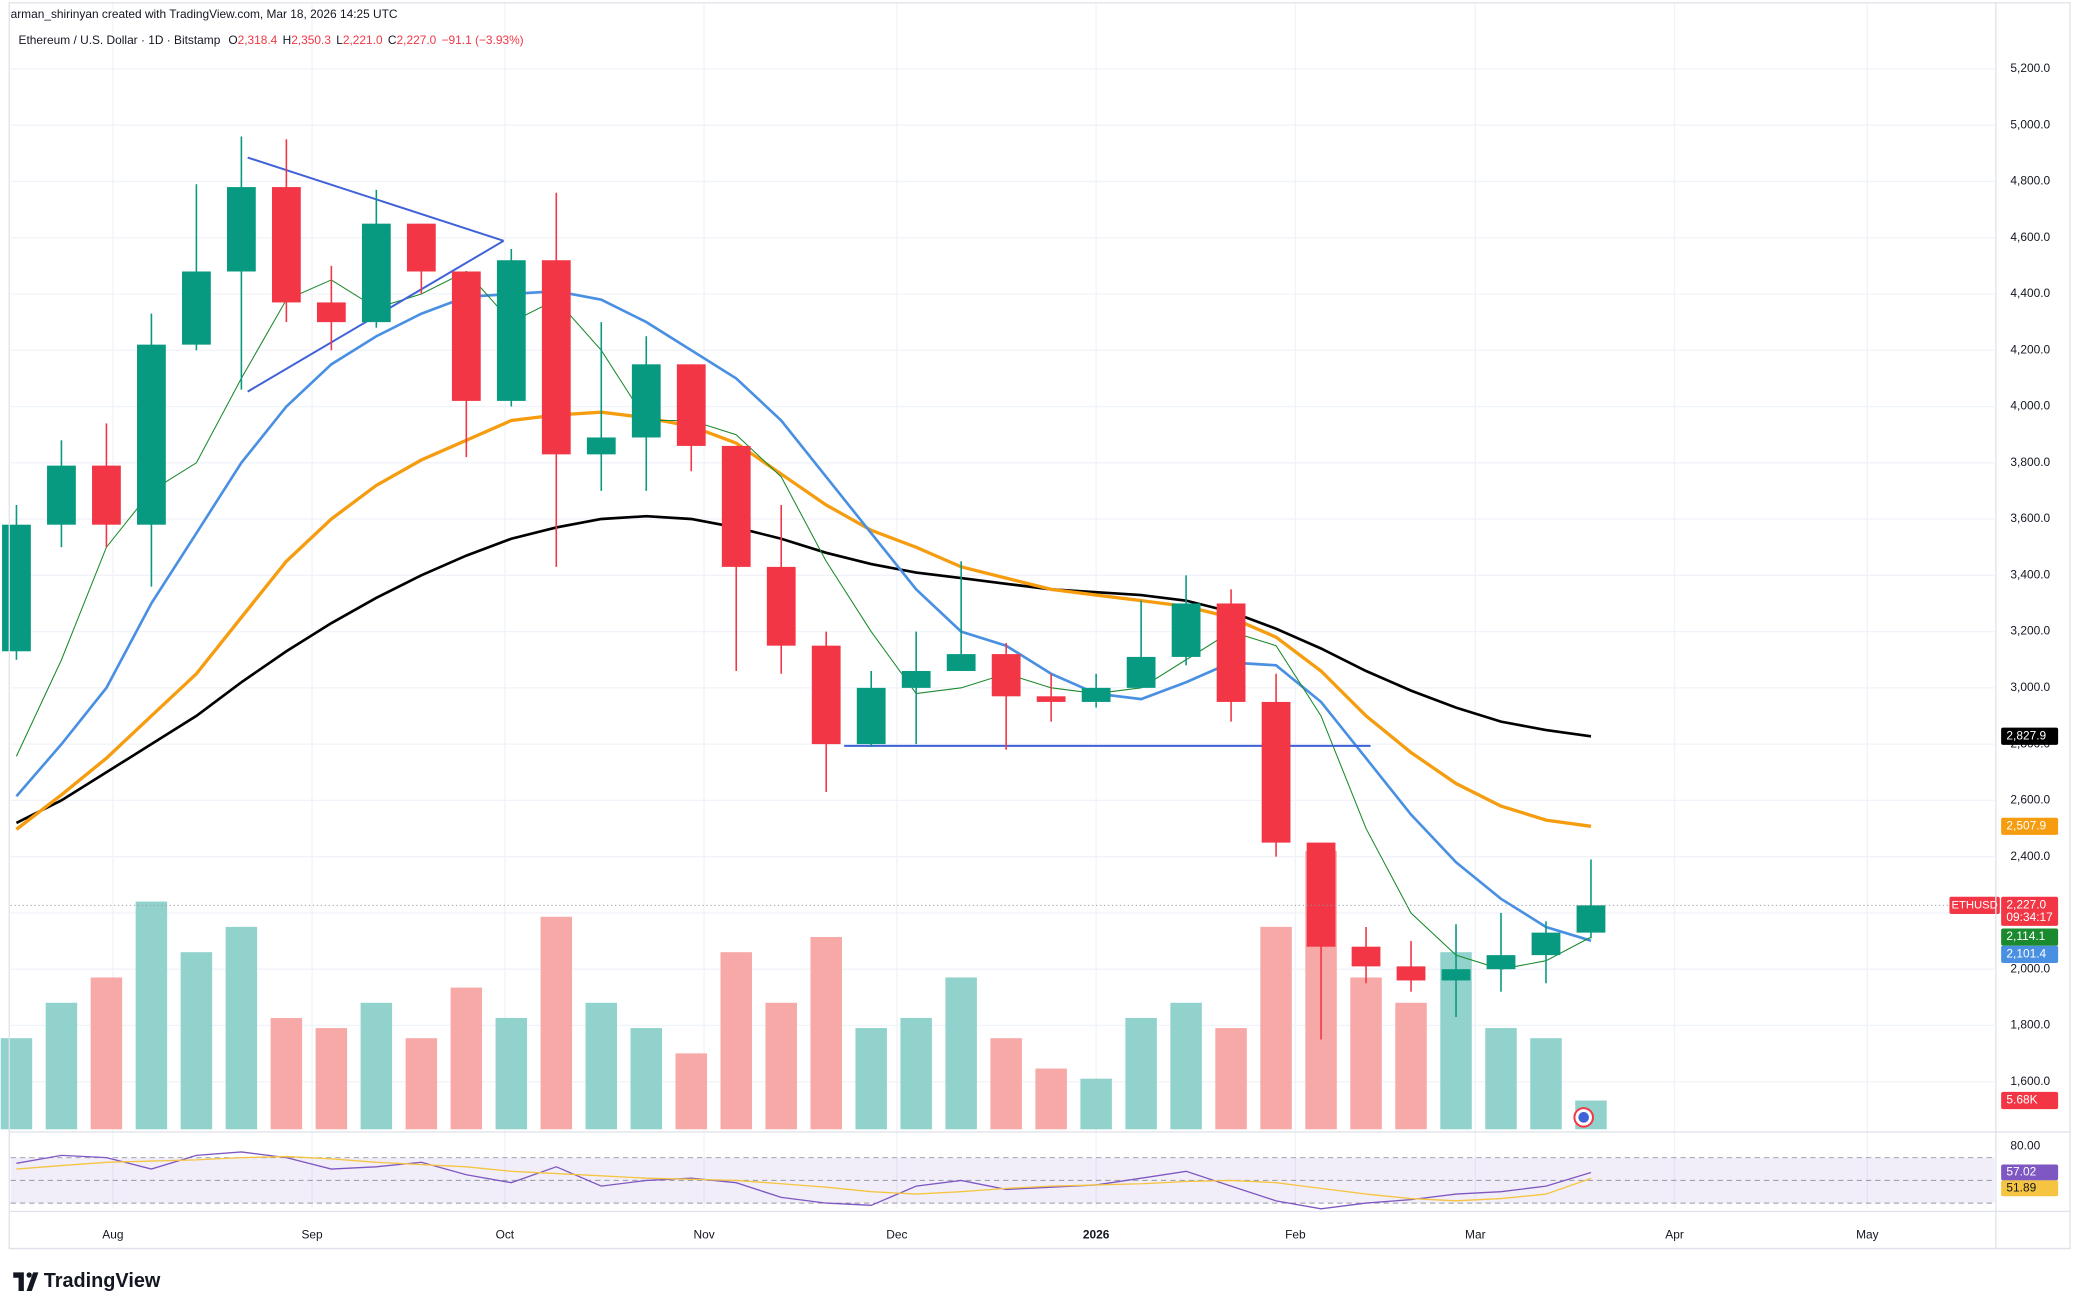 This screenshot has height=1311, width=2078. I want to click on y-tick-label: 2,000.0, so click(2030, 968).